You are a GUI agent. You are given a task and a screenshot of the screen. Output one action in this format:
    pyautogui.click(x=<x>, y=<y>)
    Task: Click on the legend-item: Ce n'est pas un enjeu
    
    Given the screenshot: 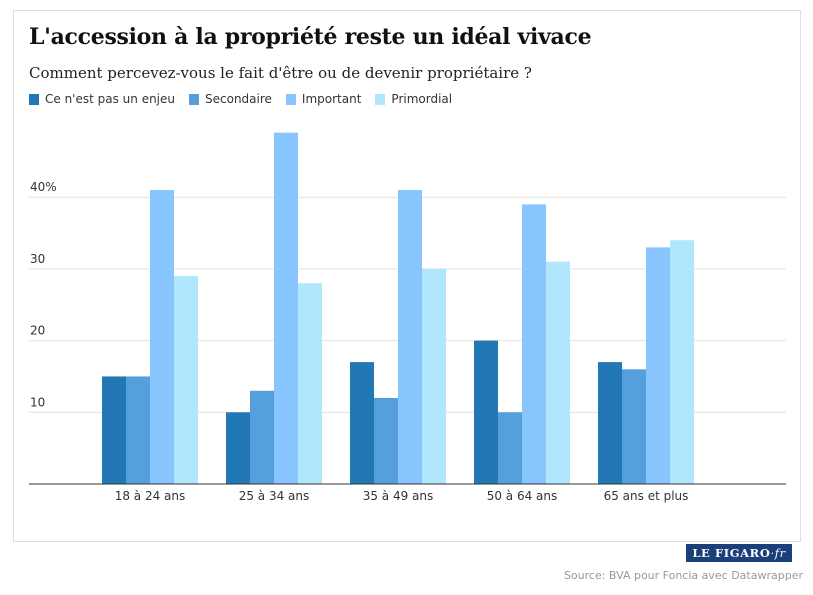 What is the action you would take?
    pyautogui.click(x=102, y=99)
    